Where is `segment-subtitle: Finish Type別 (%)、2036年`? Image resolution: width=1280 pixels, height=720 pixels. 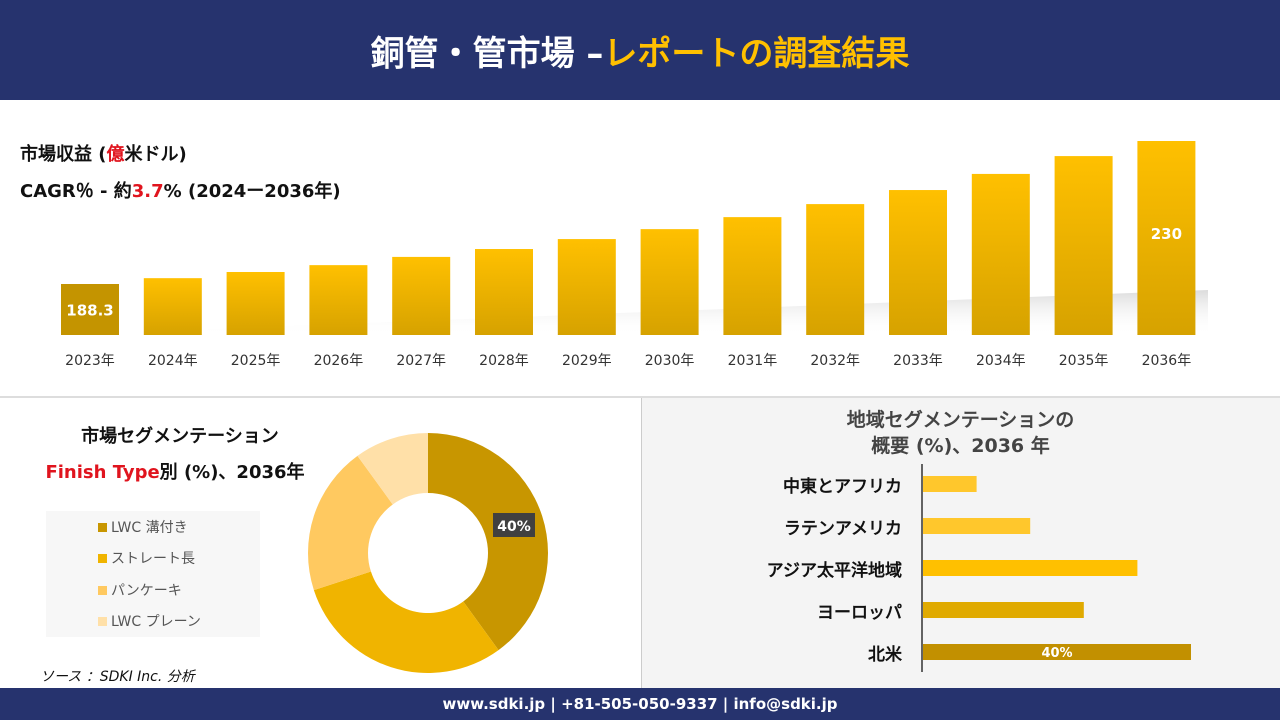 segment-subtitle: Finish Type別 (%)、2036年 is located at coordinates (175, 472).